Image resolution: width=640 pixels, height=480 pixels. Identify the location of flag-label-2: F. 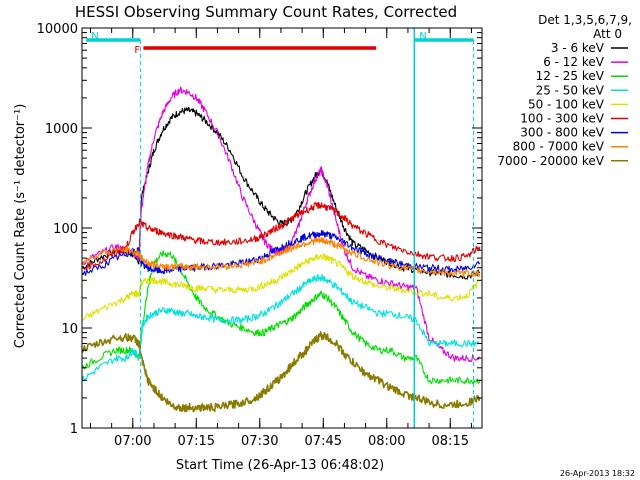
(137, 50).